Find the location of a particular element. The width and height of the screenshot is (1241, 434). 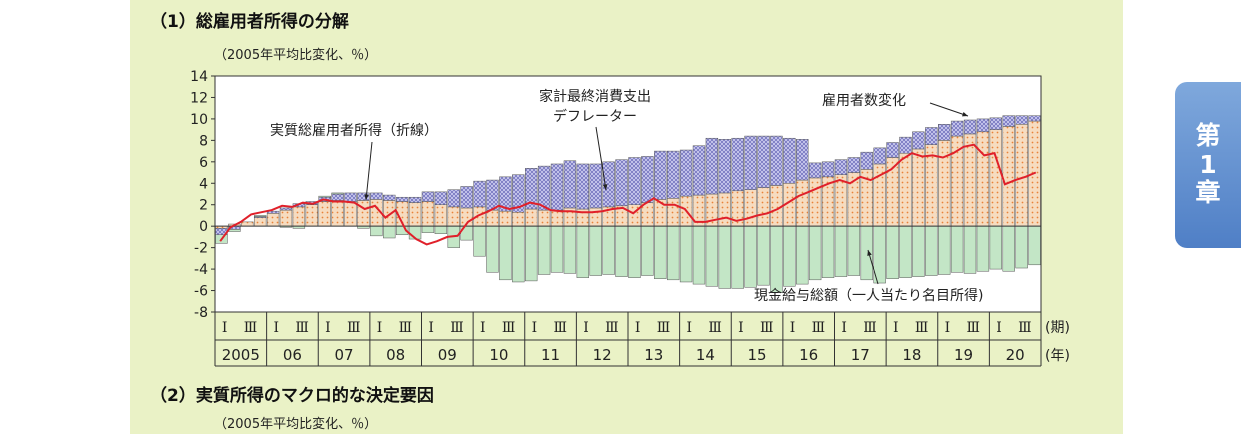

wage-label: 現金給与総額（一人当たり名目所得) is located at coordinates (868, 295).